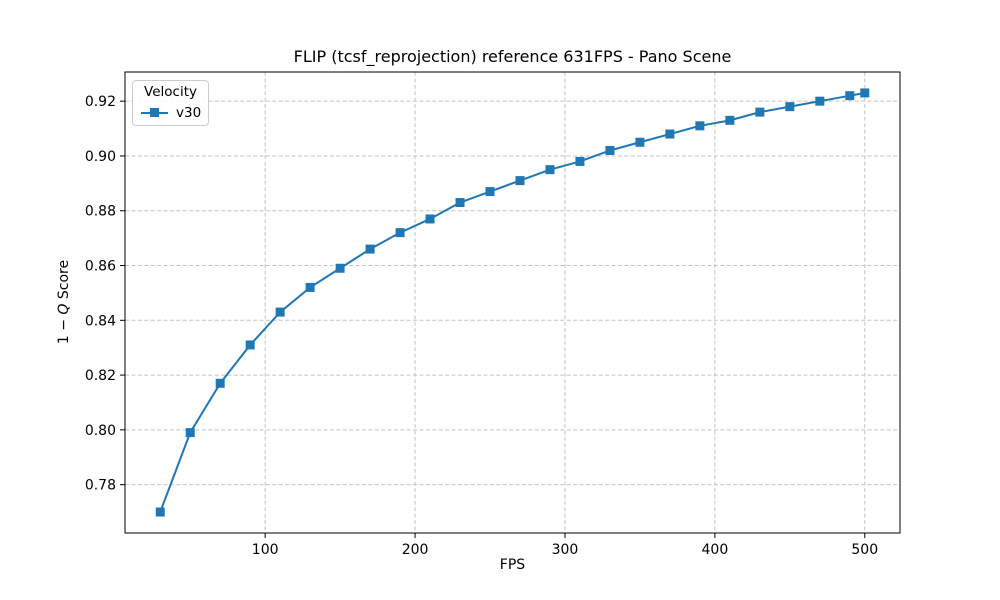  Describe the element at coordinates (170, 112) in the screenshot. I see `legend-entry: v30` at that location.